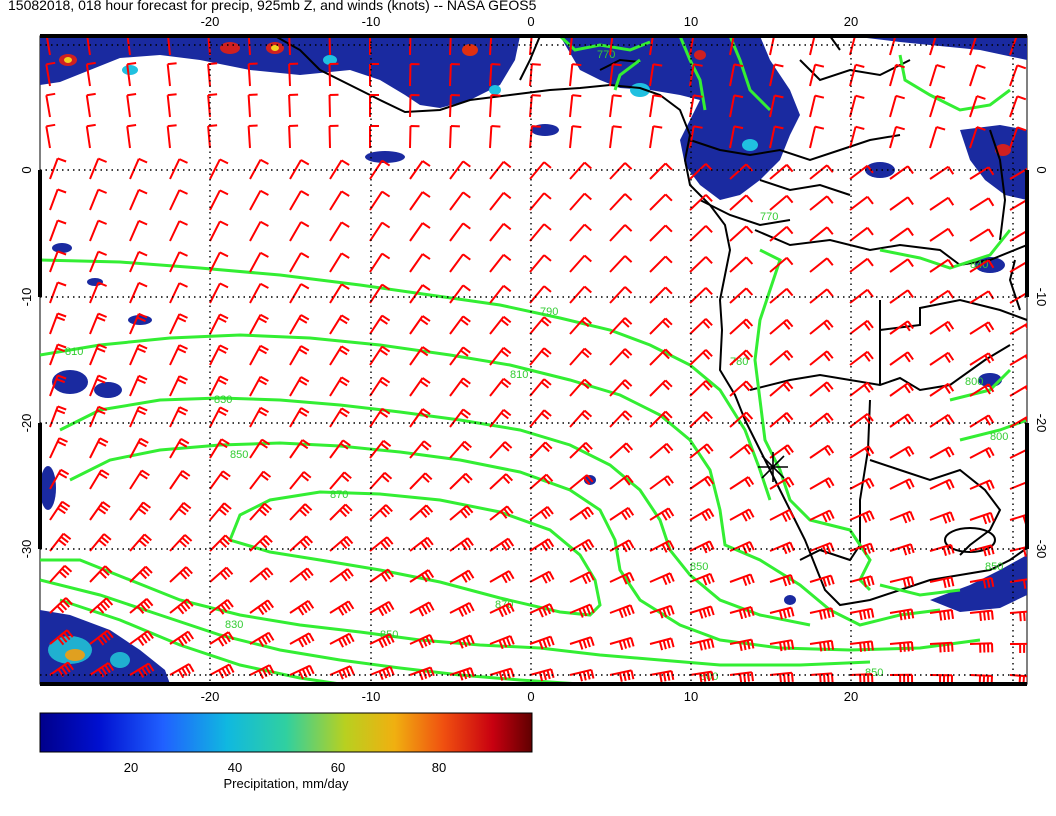 The height and width of the screenshot is (816, 1056). Describe the element at coordinates (974, 382) in the screenshot. I see `contour-label: 800` at that location.